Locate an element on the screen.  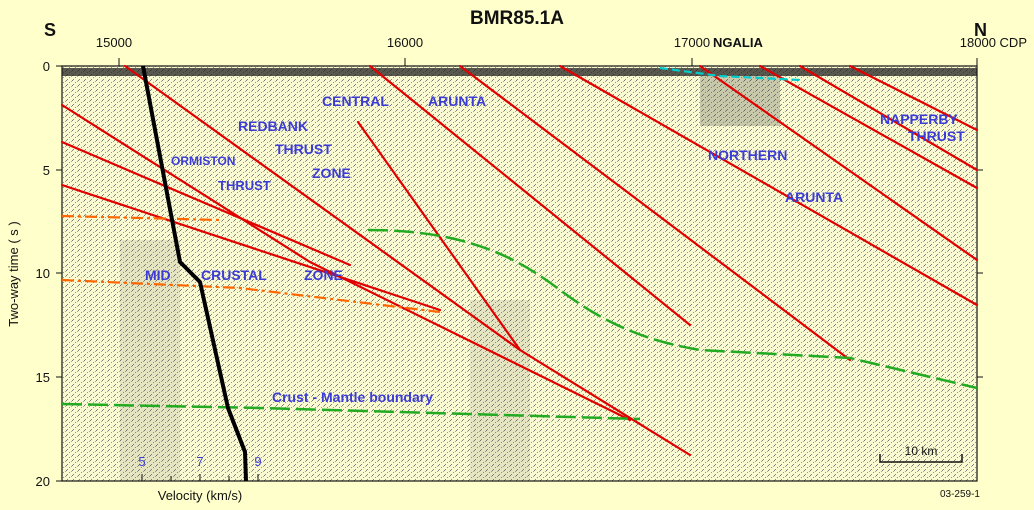
scale-bar: 10 km is located at coordinates (921, 453).